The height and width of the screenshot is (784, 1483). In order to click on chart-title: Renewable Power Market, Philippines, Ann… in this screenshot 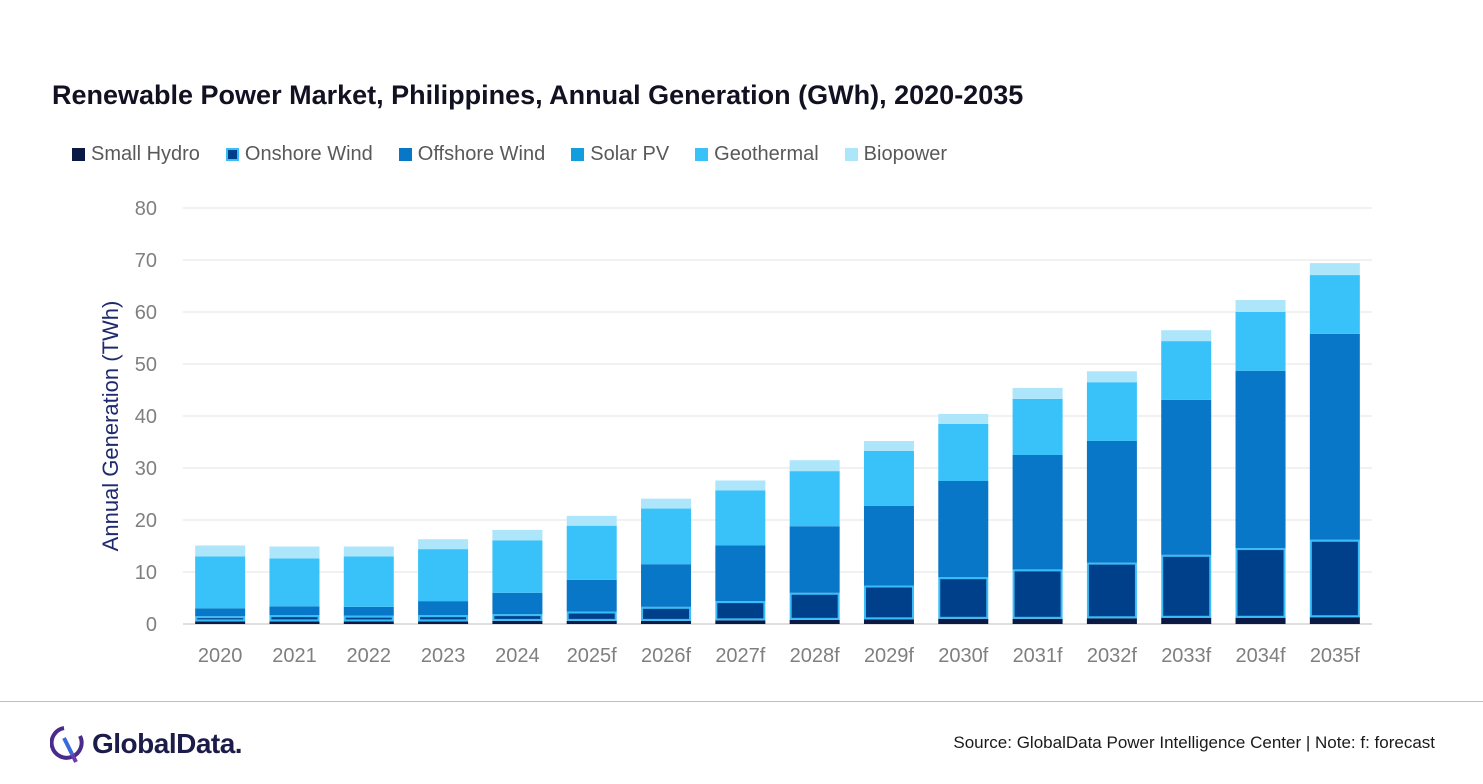, I will do `click(538, 95)`.